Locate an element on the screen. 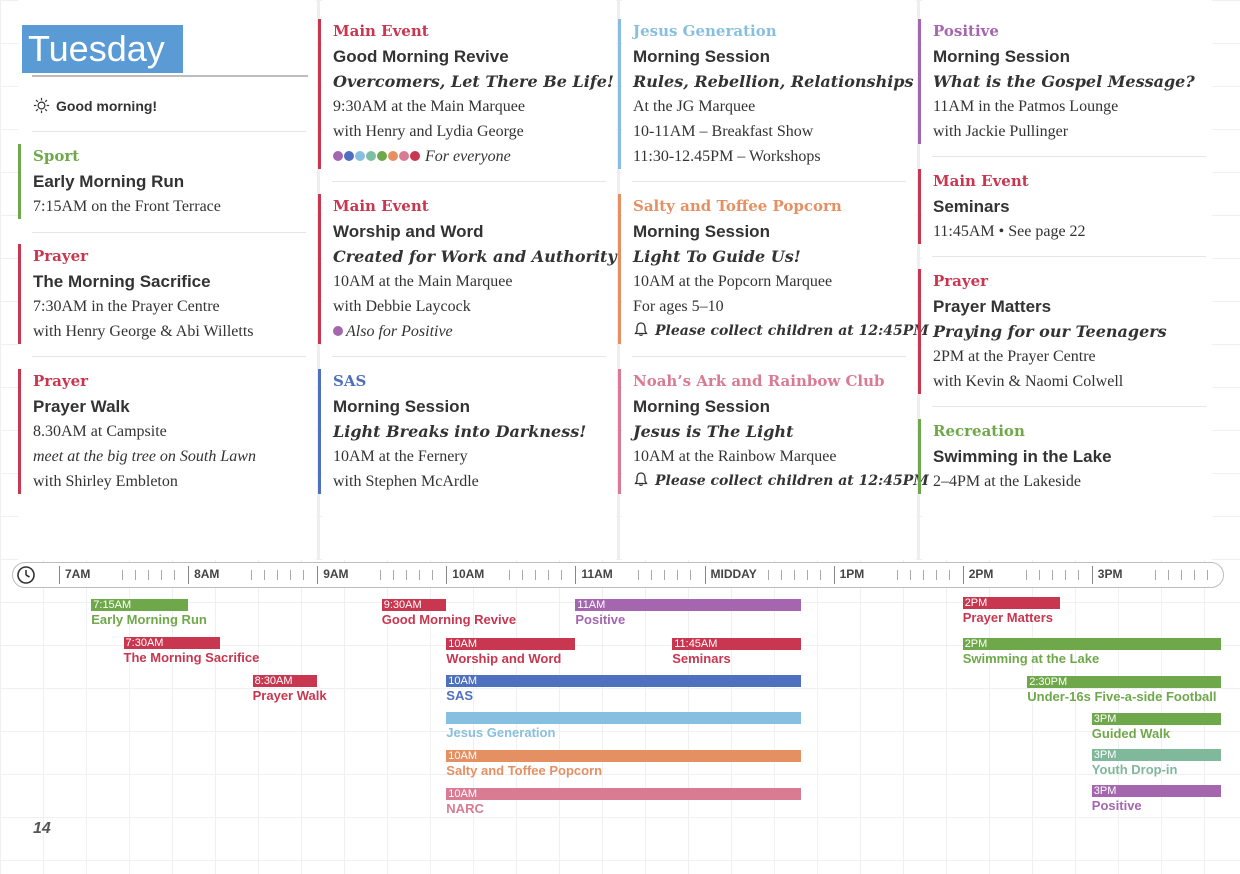  entry-speaker: with Shirley Embleton is located at coordinates (105, 481).